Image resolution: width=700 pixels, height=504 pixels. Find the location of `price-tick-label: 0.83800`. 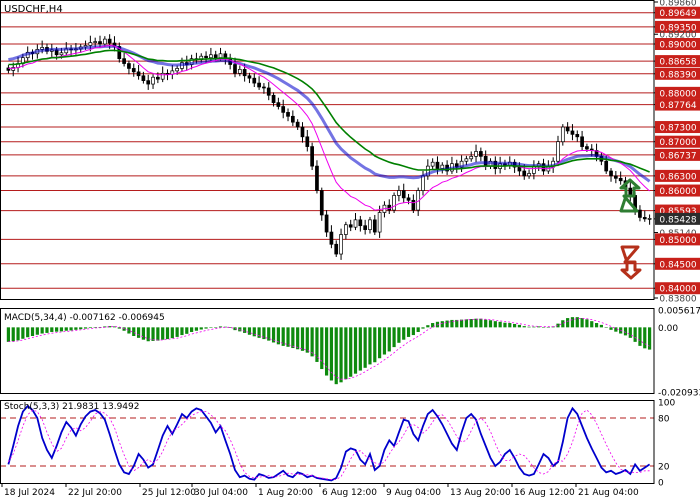

price-tick-label: 0.83800 is located at coordinates (677, 300).